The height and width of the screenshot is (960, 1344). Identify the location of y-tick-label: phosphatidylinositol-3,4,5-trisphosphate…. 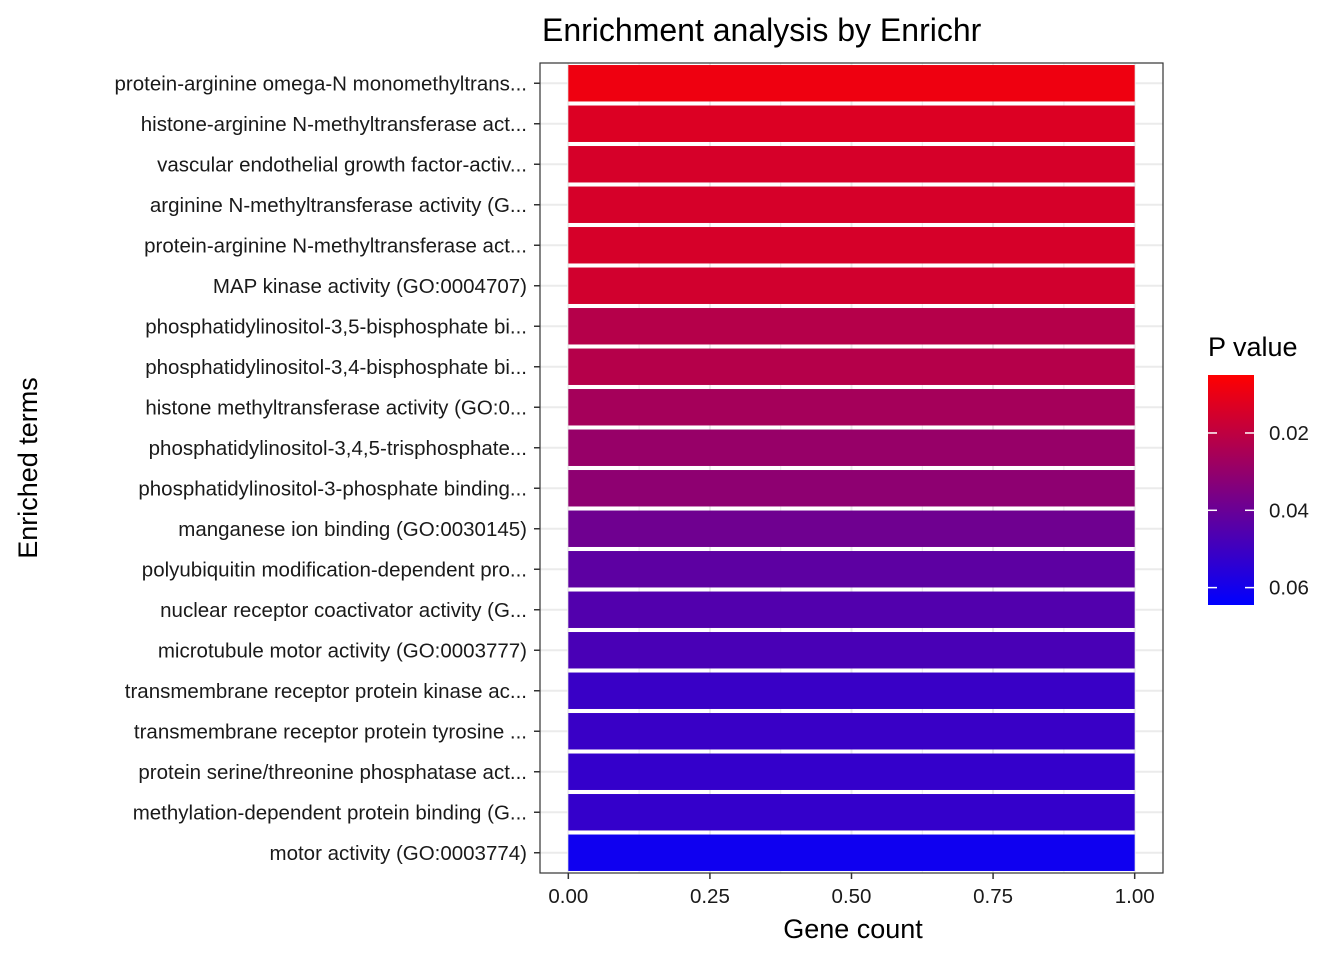
(338, 448).